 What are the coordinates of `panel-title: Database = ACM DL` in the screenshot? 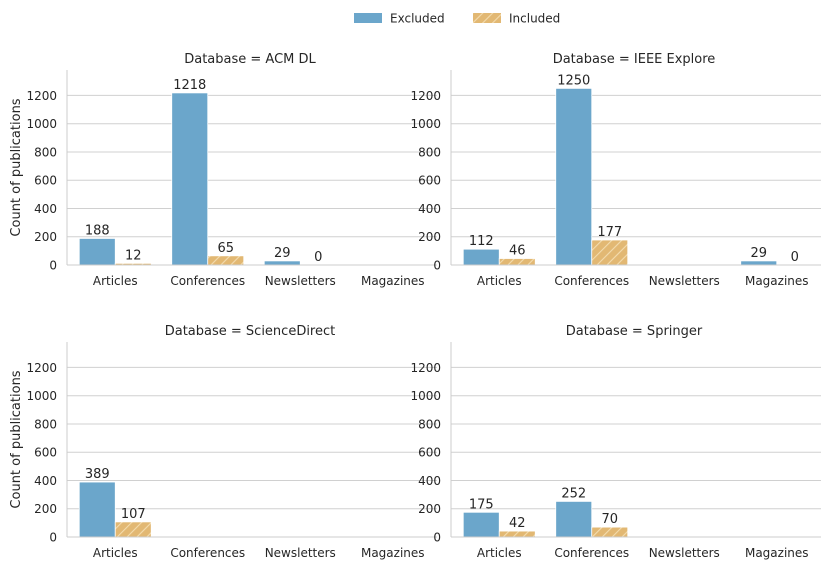 It's located at (250, 59).